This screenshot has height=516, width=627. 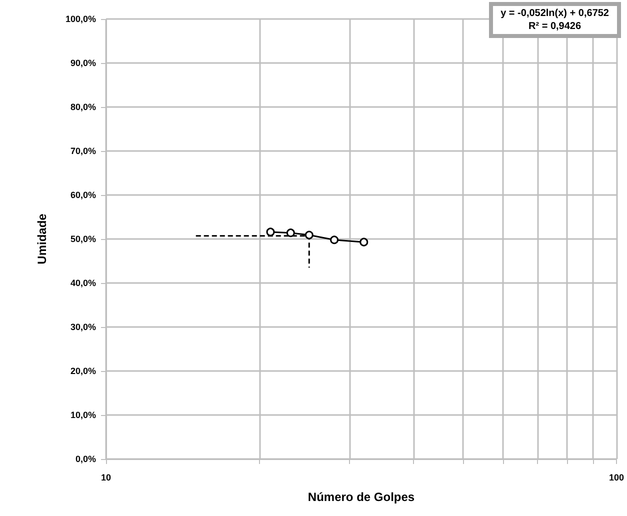 I want to click on y-tick-label: 100,0%, so click(x=80, y=19).